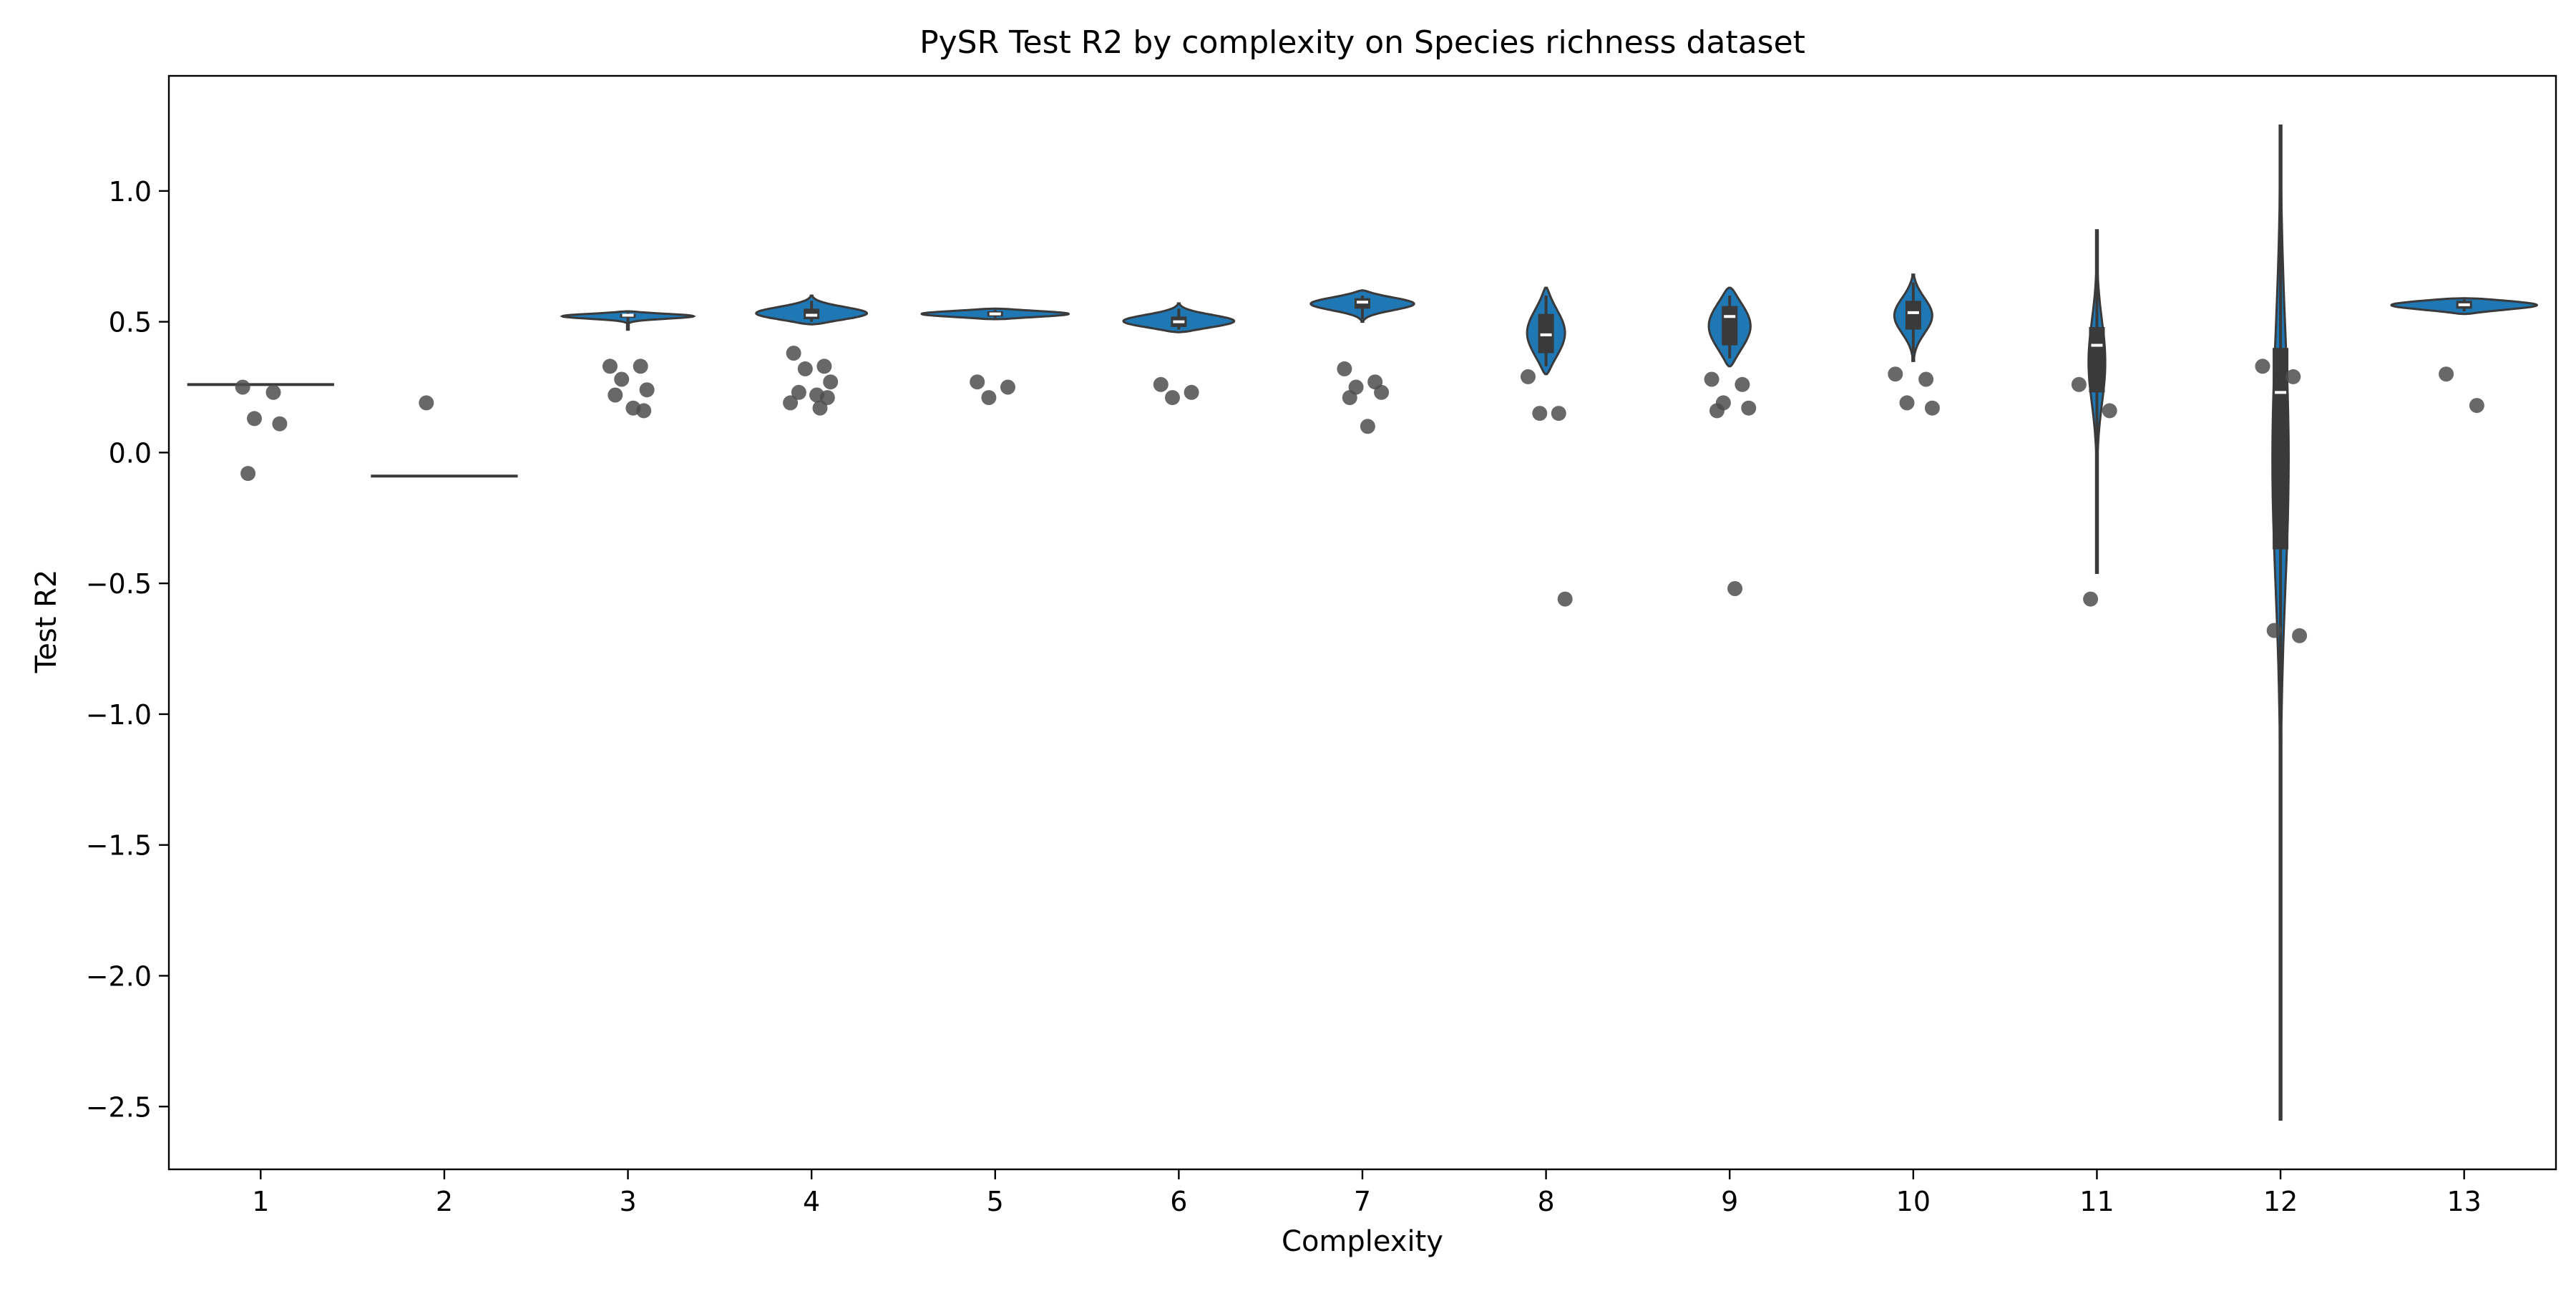 The image size is (2576, 1291). I want to click on x-tick-label: 2, so click(444, 1201).